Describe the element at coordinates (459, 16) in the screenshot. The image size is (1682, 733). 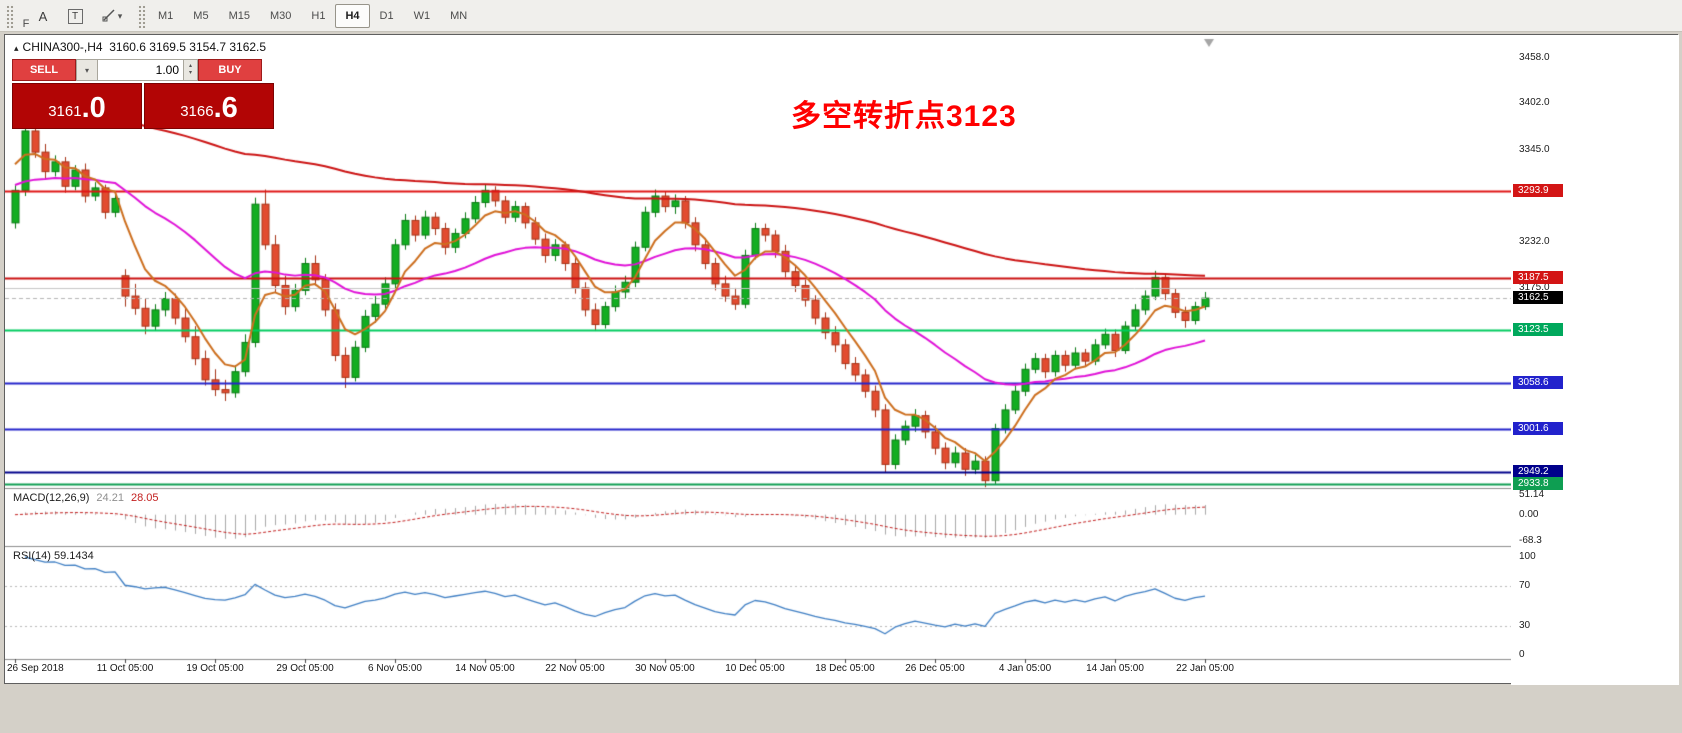
I see `timeframe-mn-button: MN` at that location.